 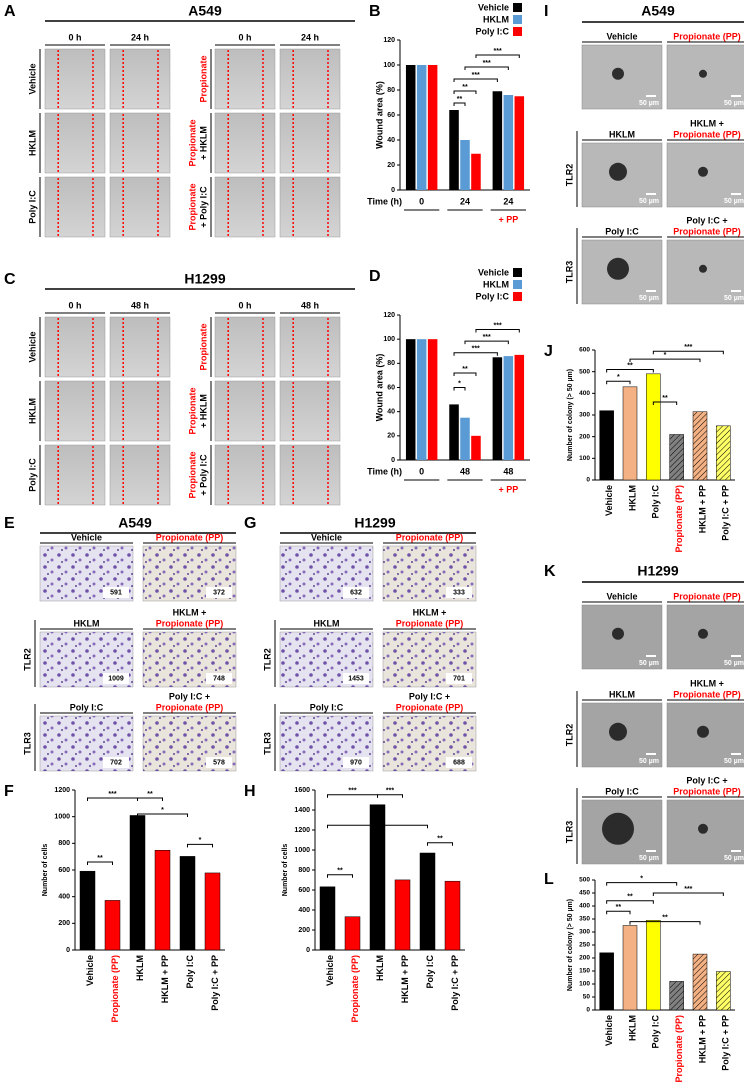 I want to click on y-tick-label: 20, so click(x=391, y=436).